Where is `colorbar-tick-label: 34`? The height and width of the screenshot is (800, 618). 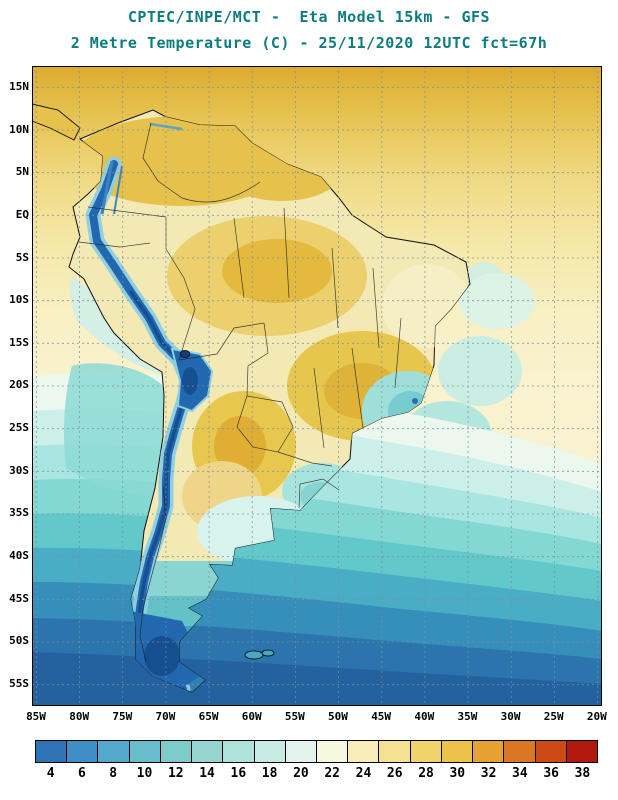
colorbar-tick-label: 34 is located at coordinates (520, 773).